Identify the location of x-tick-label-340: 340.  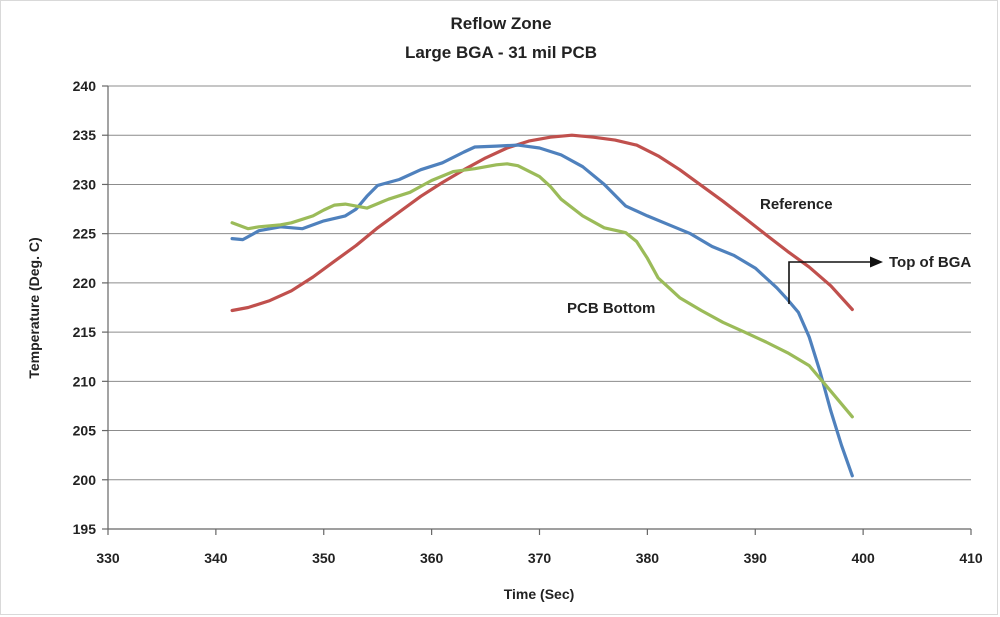
(216, 558).